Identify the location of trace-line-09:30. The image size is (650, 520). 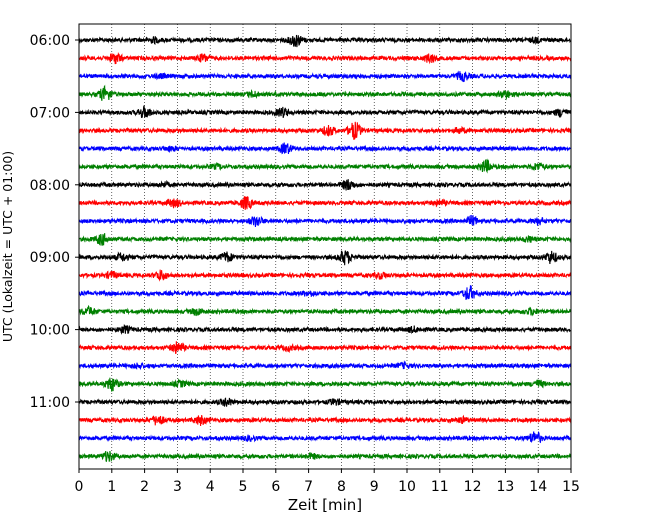
(325, 293).